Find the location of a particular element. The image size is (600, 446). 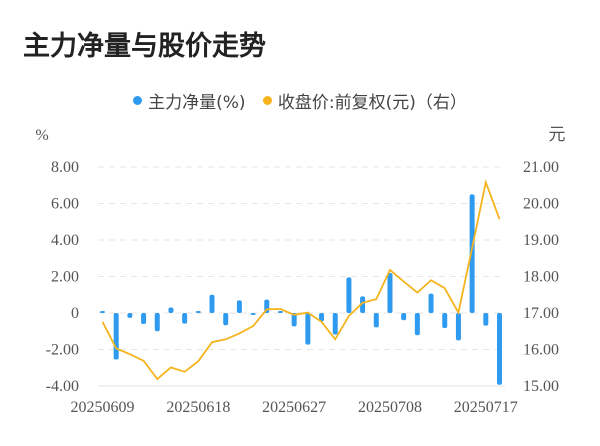

legend-item-net-volume: 主力净量(%) is located at coordinates (189, 100).